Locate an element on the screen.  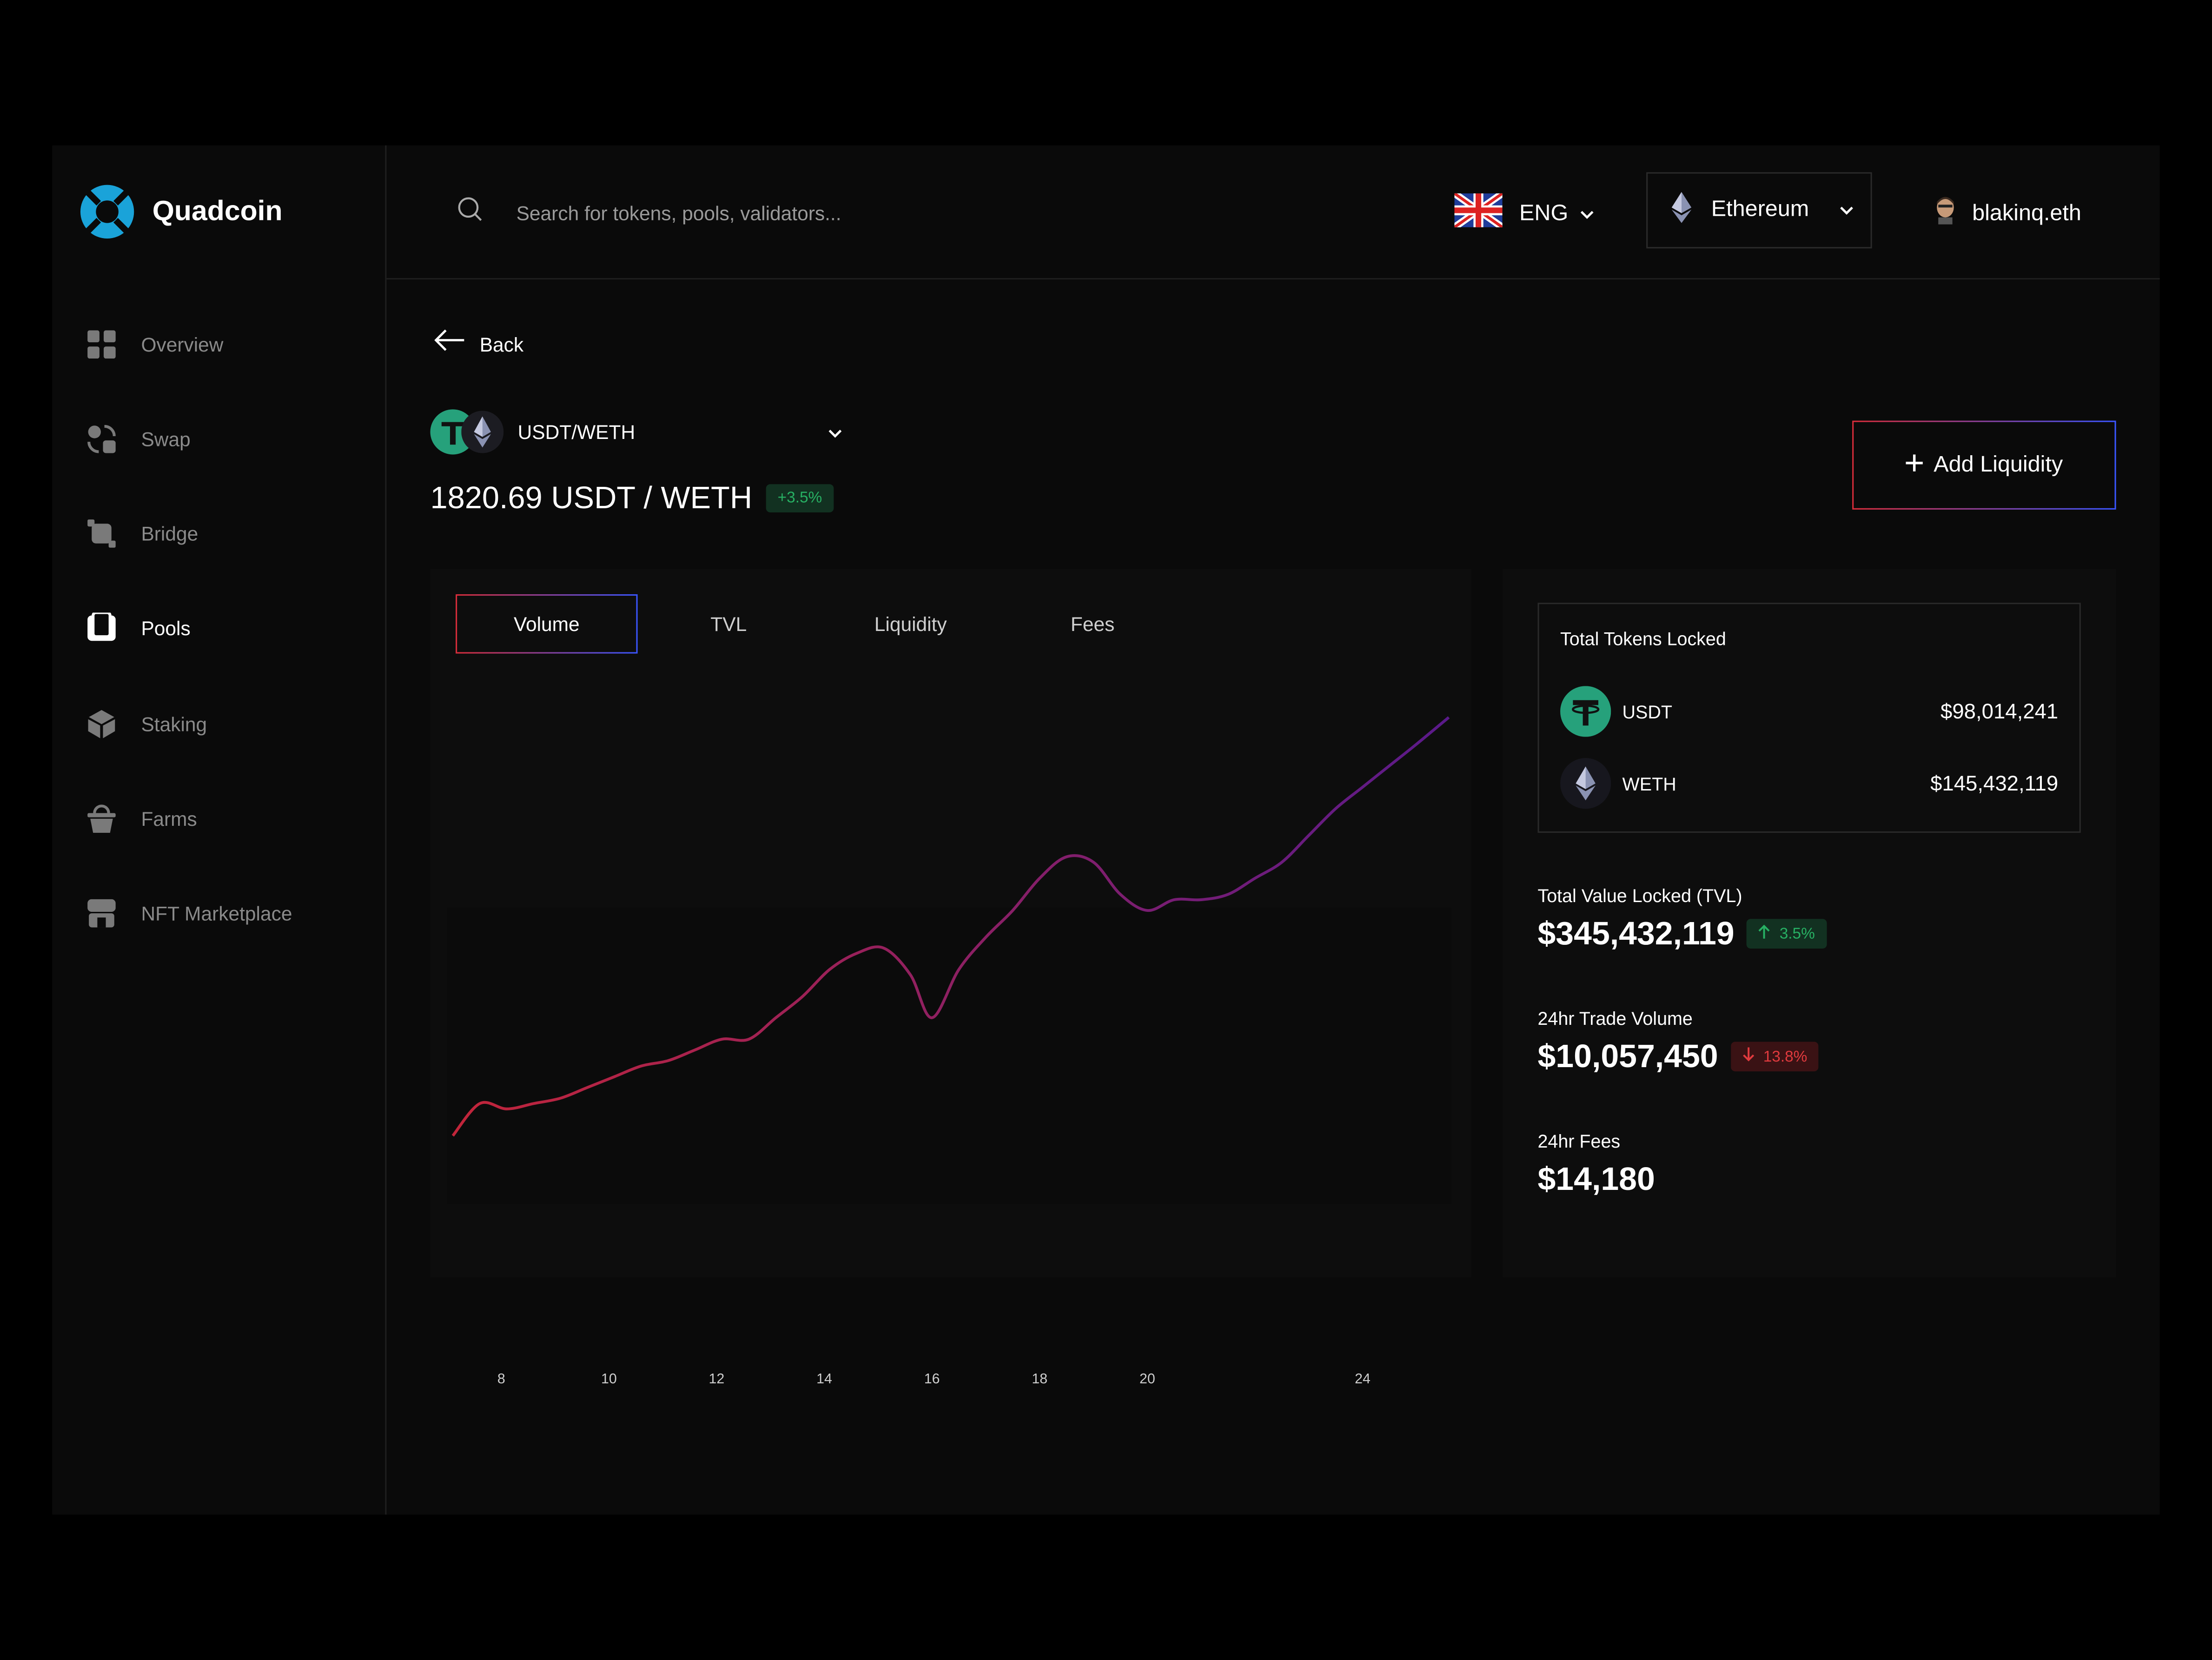
total-tokens-locked-panel: Total Tokens Locked USDT $98,014,241 is located at coordinates (1809, 718).